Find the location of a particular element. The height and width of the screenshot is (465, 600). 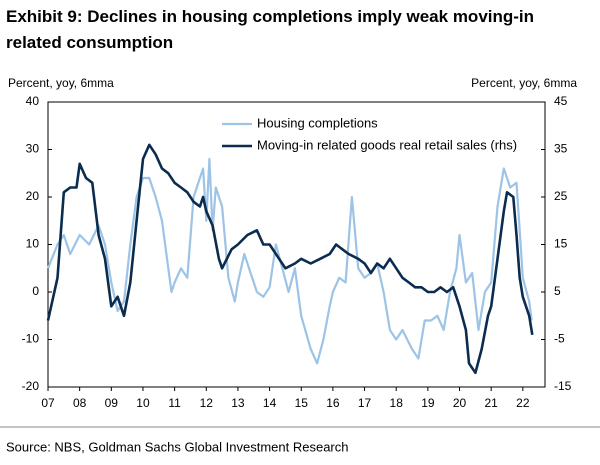

y-tick-label: 0 is located at coordinates (35, 291).